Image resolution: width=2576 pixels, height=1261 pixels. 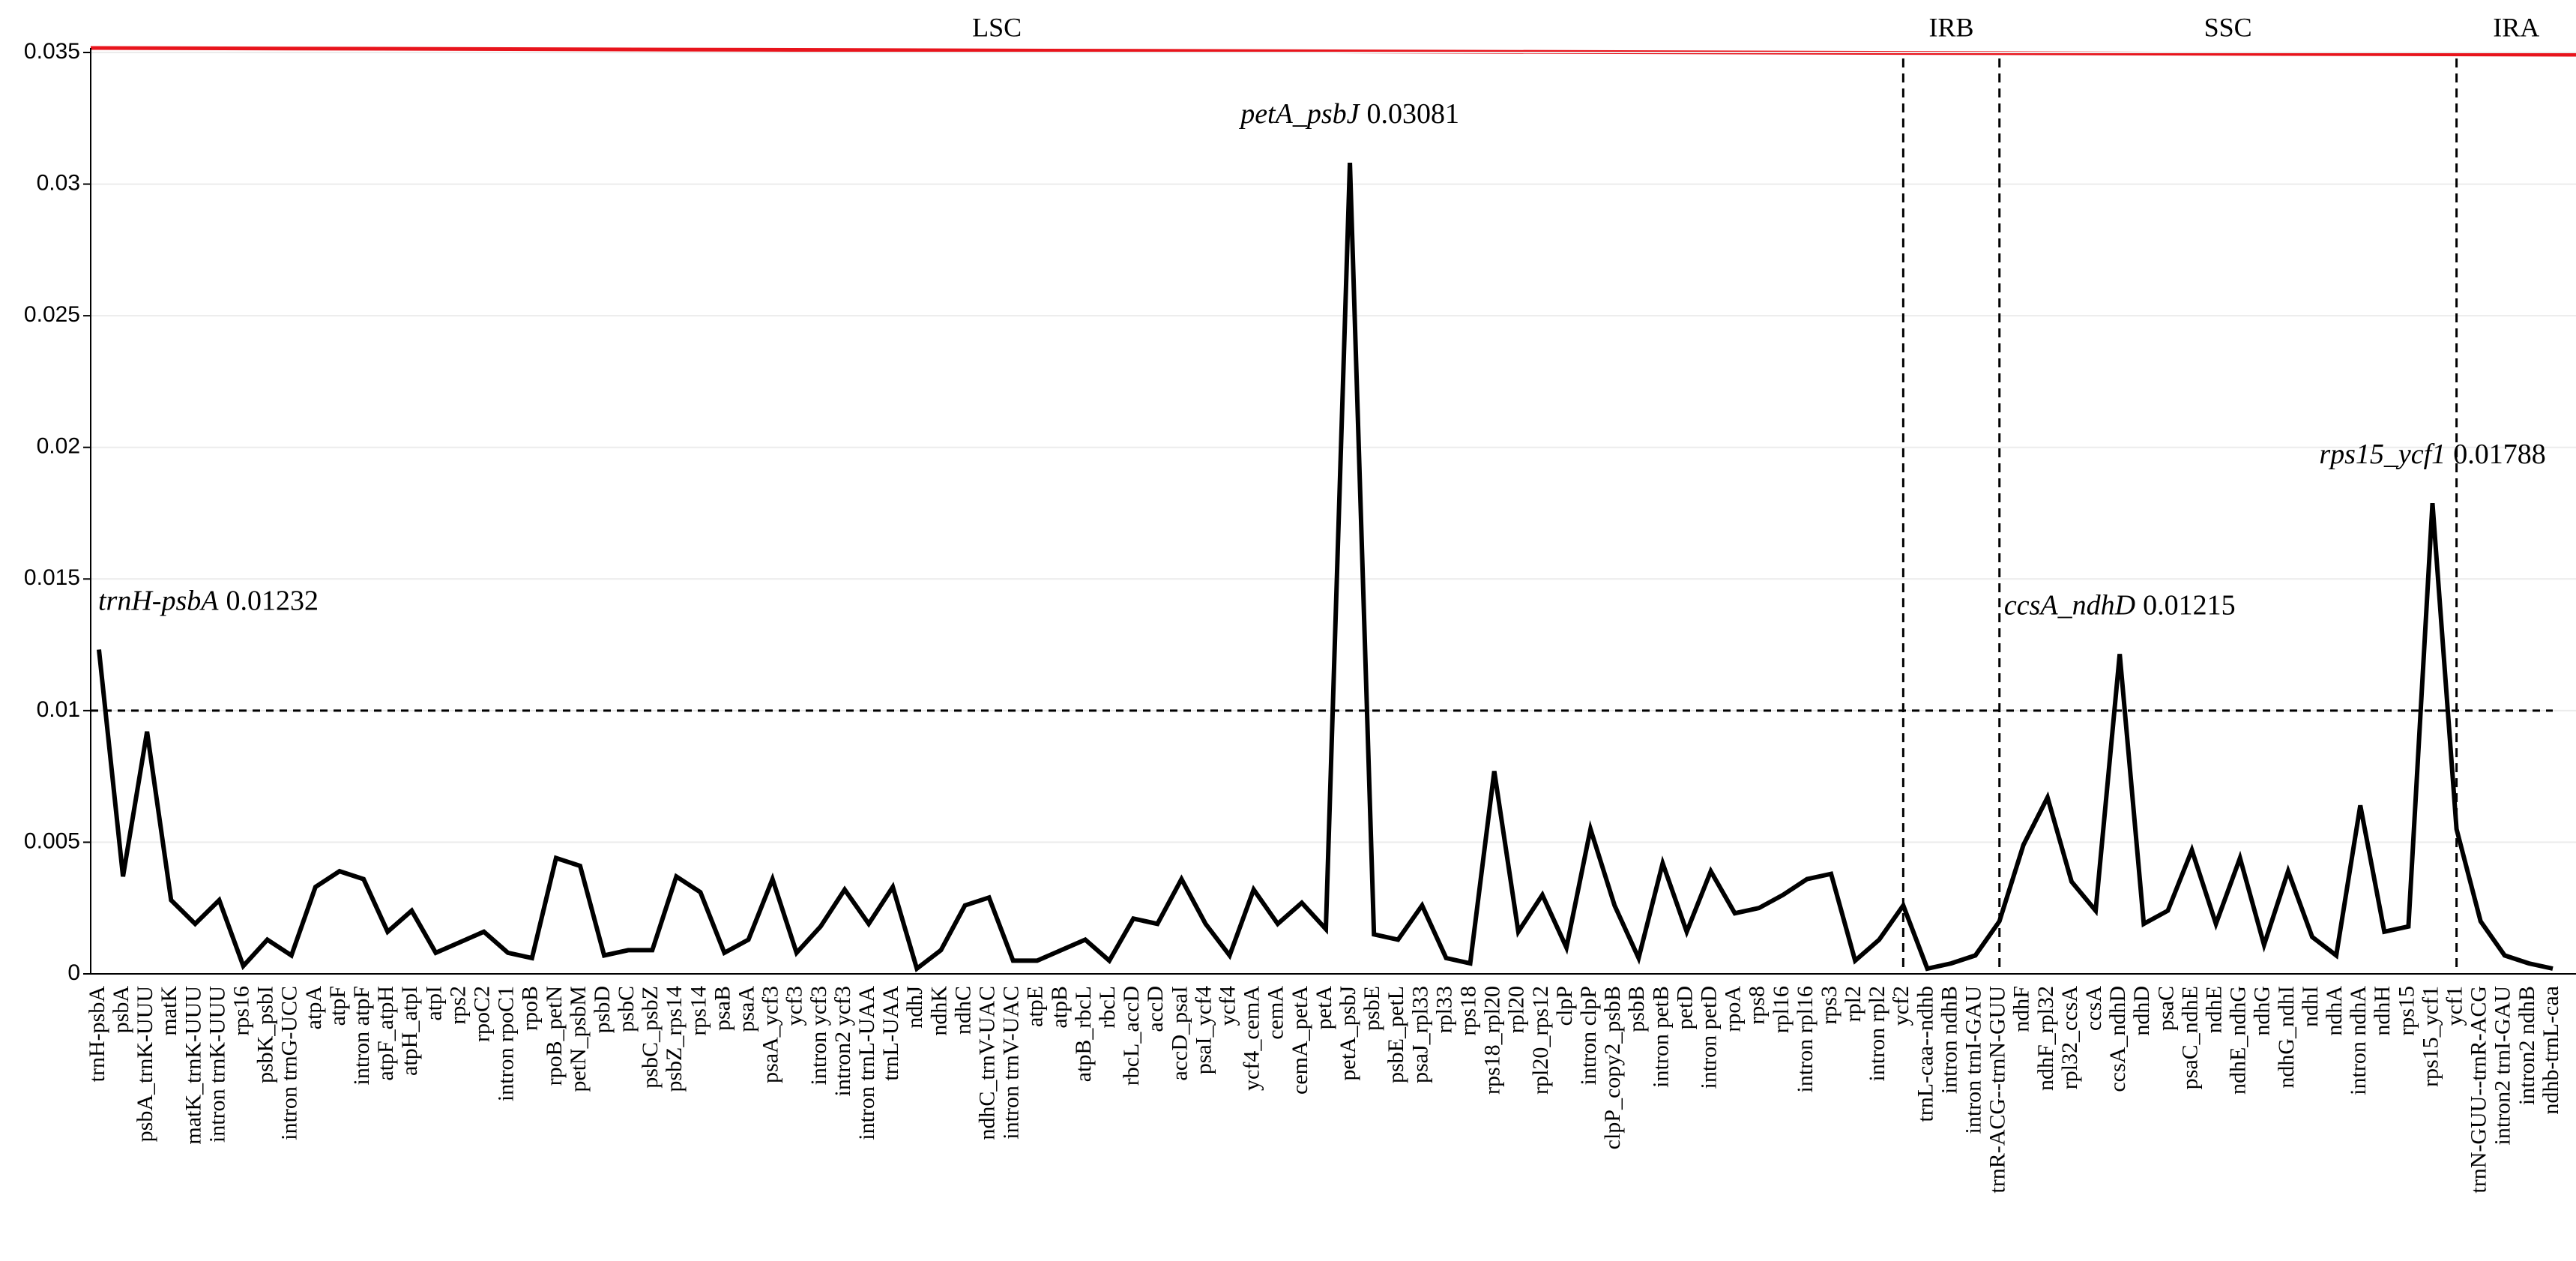 What do you see at coordinates (1372, 1008) in the screenshot?
I see `x-tick-label: psbE` at bounding box center [1372, 1008].